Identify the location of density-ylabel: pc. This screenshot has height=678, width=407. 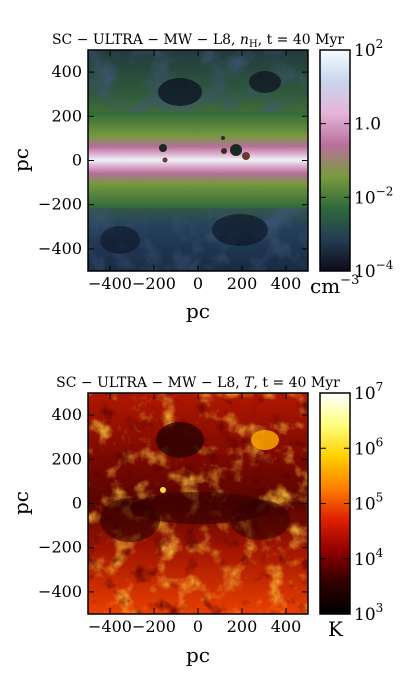
(21, 160).